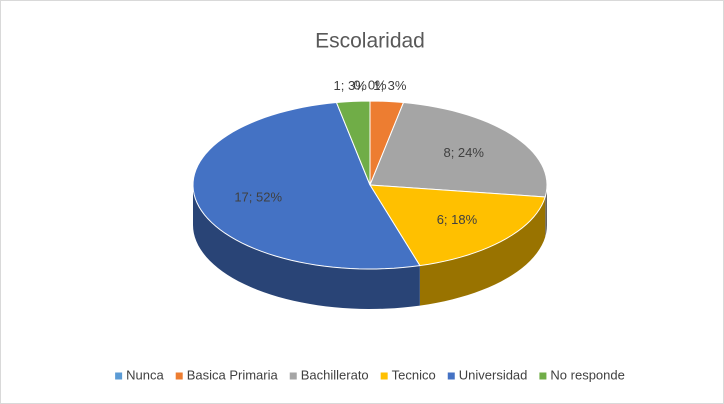 The height and width of the screenshot is (404, 724). What do you see at coordinates (587, 374) in the screenshot?
I see `legend-label: No responde` at bounding box center [587, 374].